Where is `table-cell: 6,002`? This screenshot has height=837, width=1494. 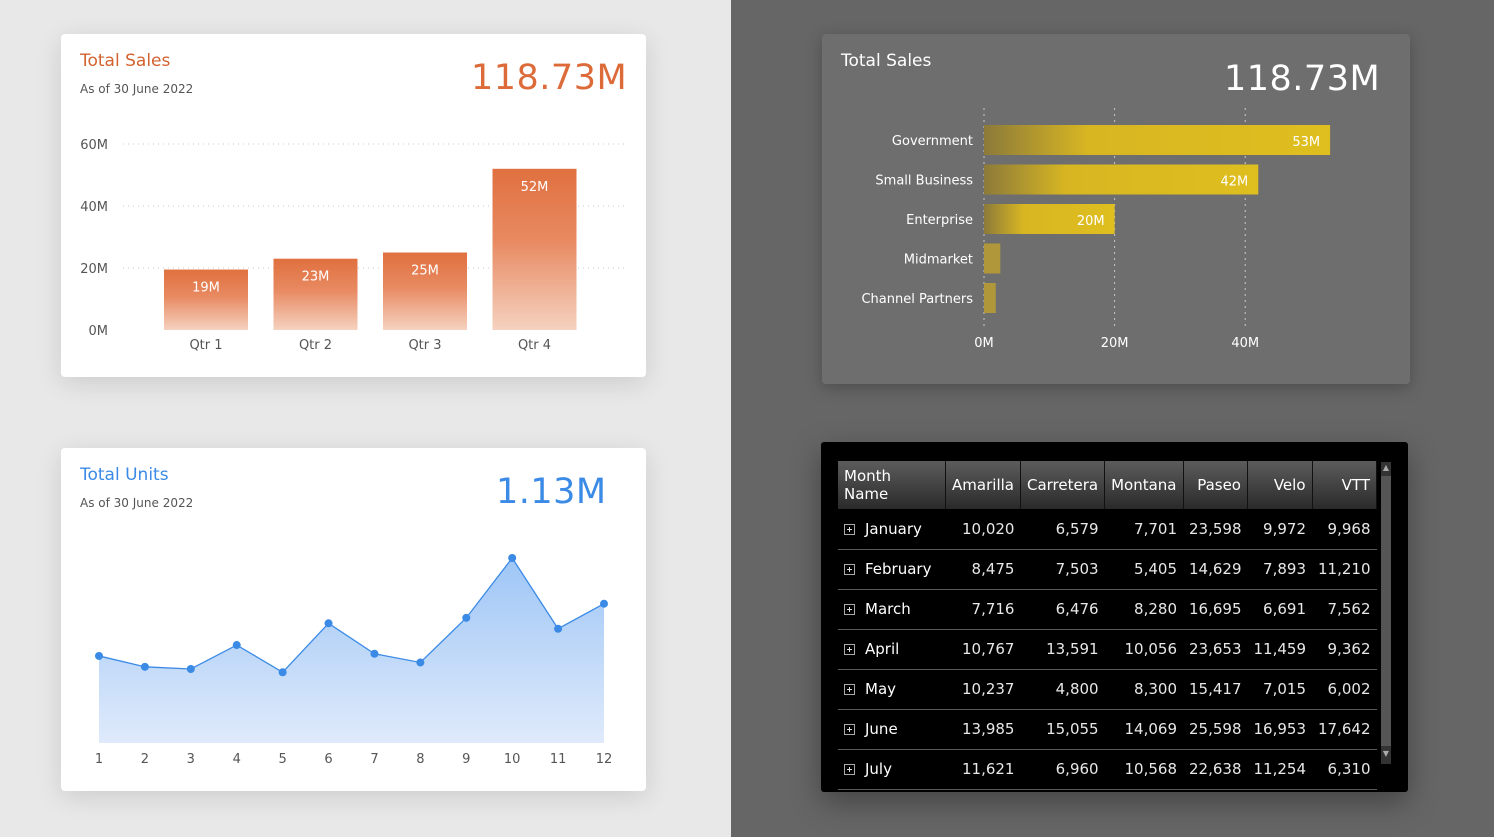
table-cell: 6,002 is located at coordinates (1344, 689).